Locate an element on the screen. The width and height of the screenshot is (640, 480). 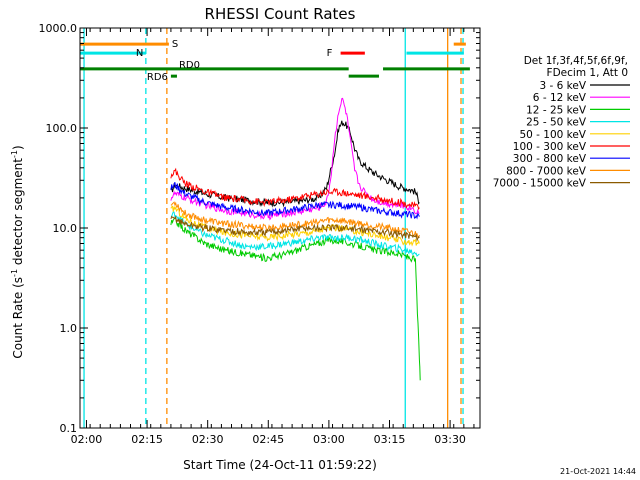
legend-label-1: 6 - 12 keV is located at coordinates (560, 98).